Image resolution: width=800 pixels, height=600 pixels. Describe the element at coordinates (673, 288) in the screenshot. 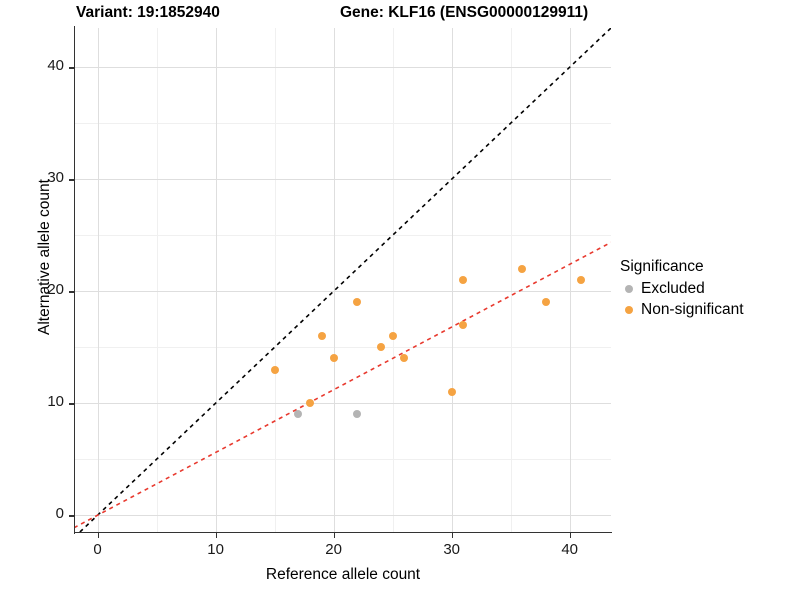

I see `legend-label: Excluded` at that location.